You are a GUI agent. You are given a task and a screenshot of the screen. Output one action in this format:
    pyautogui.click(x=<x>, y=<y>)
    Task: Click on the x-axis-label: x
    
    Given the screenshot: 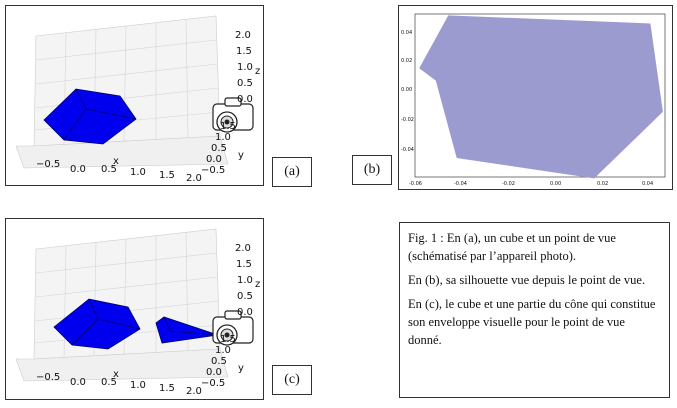 What is the action you would take?
    pyautogui.click(x=116, y=161)
    